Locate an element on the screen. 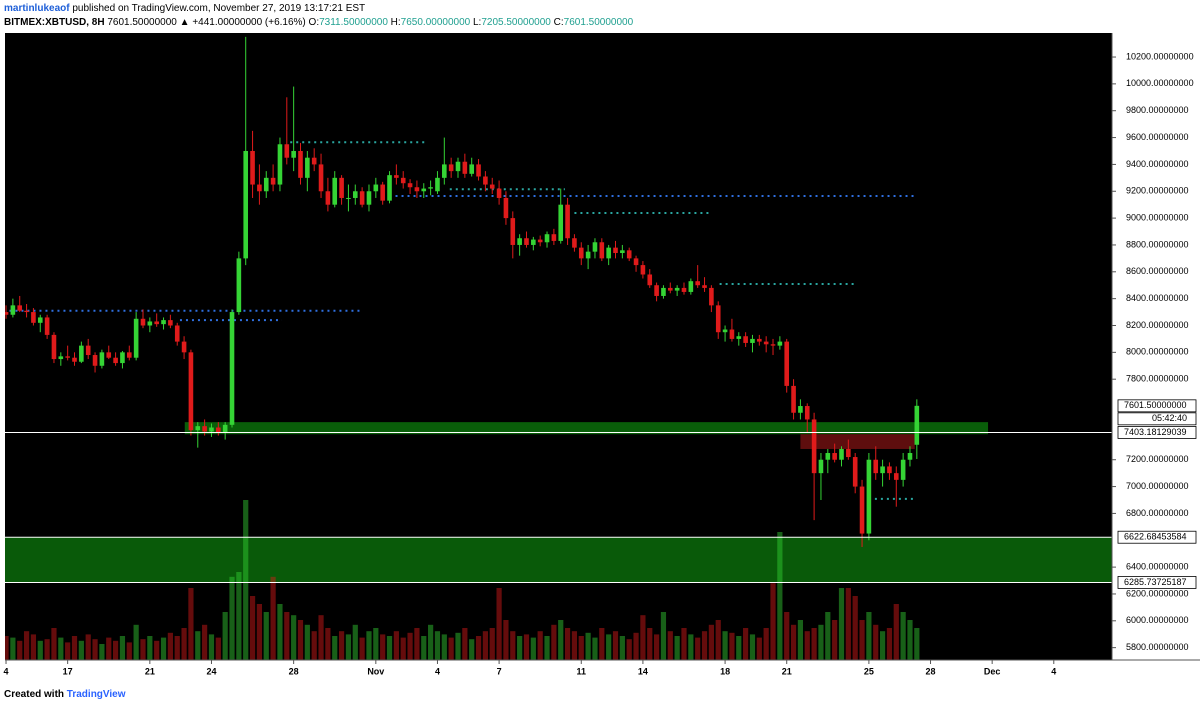 Image resolution: width=1200 pixels, height=709 pixels. y-tick-label: 8000.00000000 is located at coordinates (1157, 352).